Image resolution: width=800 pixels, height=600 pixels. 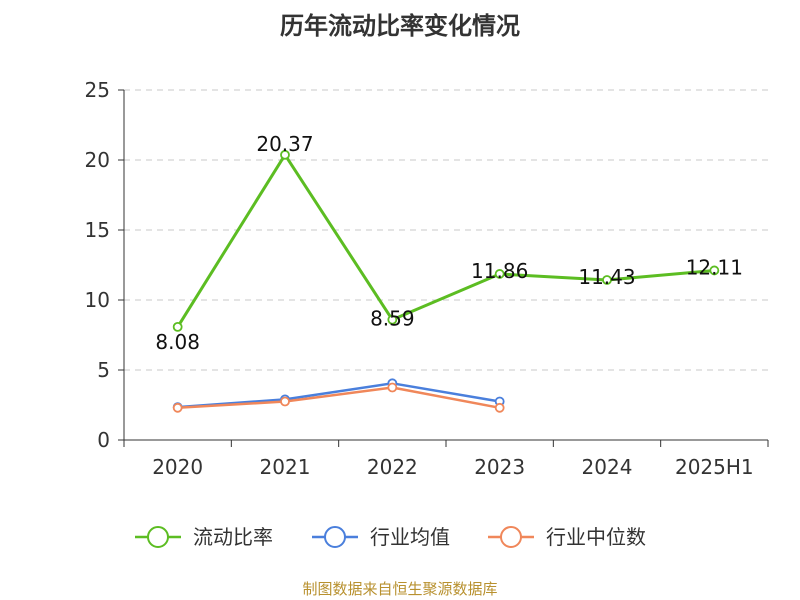 What do you see at coordinates (400, 26) in the screenshot?
I see `chart-title: 历年流动比率变化情况` at bounding box center [400, 26].